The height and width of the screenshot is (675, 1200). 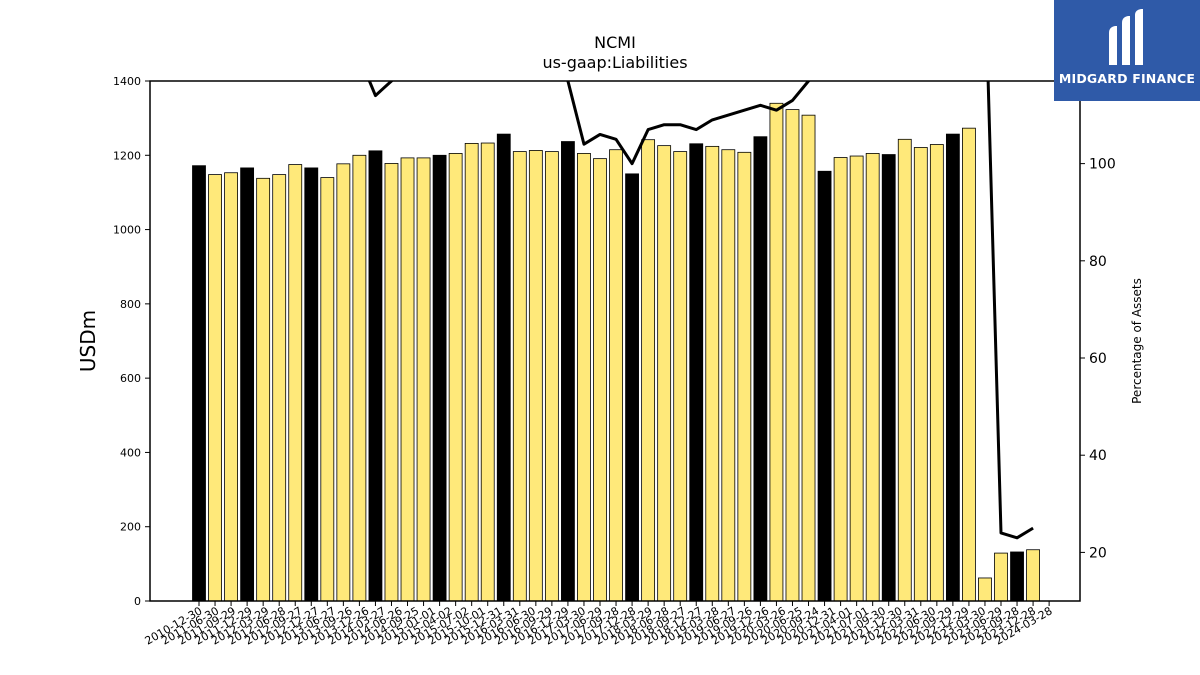 What do you see at coordinates (88, 341) in the screenshot?
I see `y-axis-label: USDm` at bounding box center [88, 341].